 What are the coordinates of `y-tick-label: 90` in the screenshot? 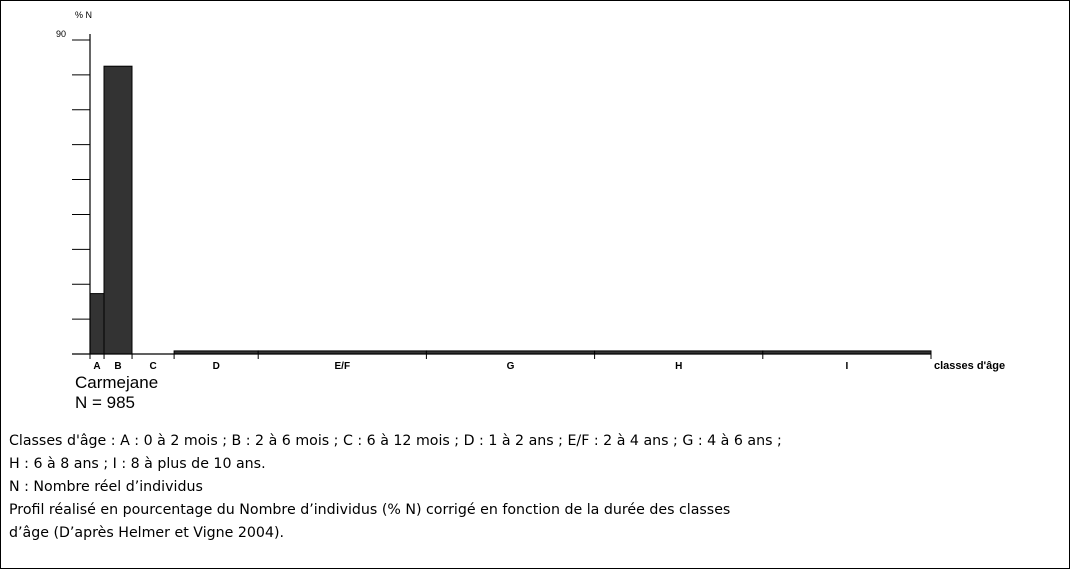 It's located at (61, 34).